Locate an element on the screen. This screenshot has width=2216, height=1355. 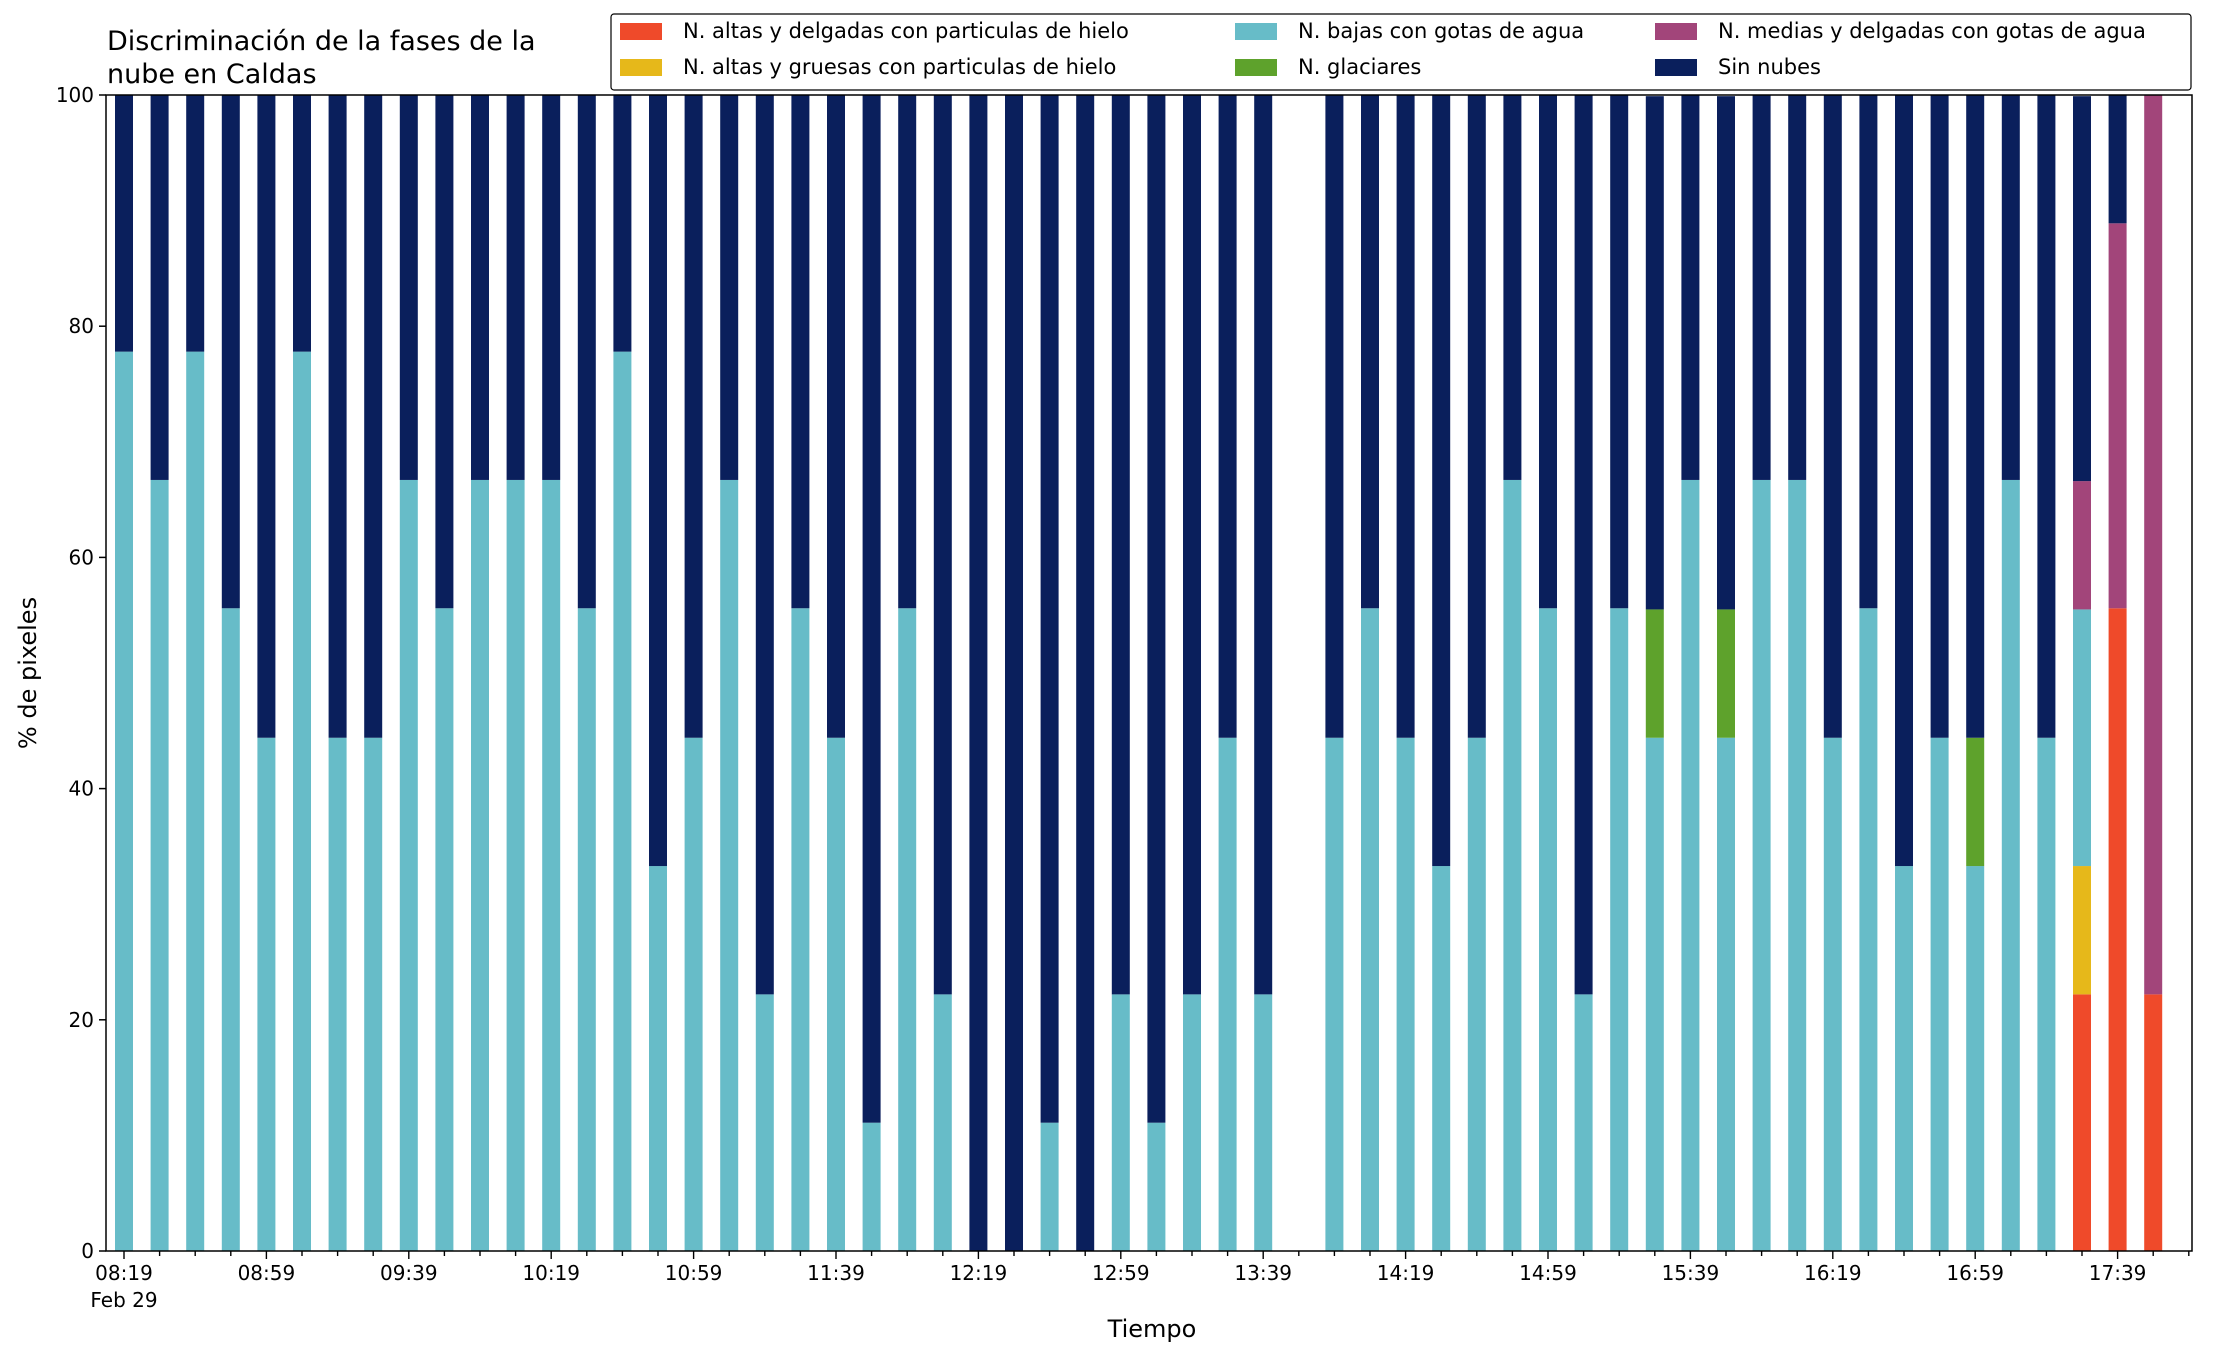
bar-segment-34-s2 is located at coordinates (1334, 994).